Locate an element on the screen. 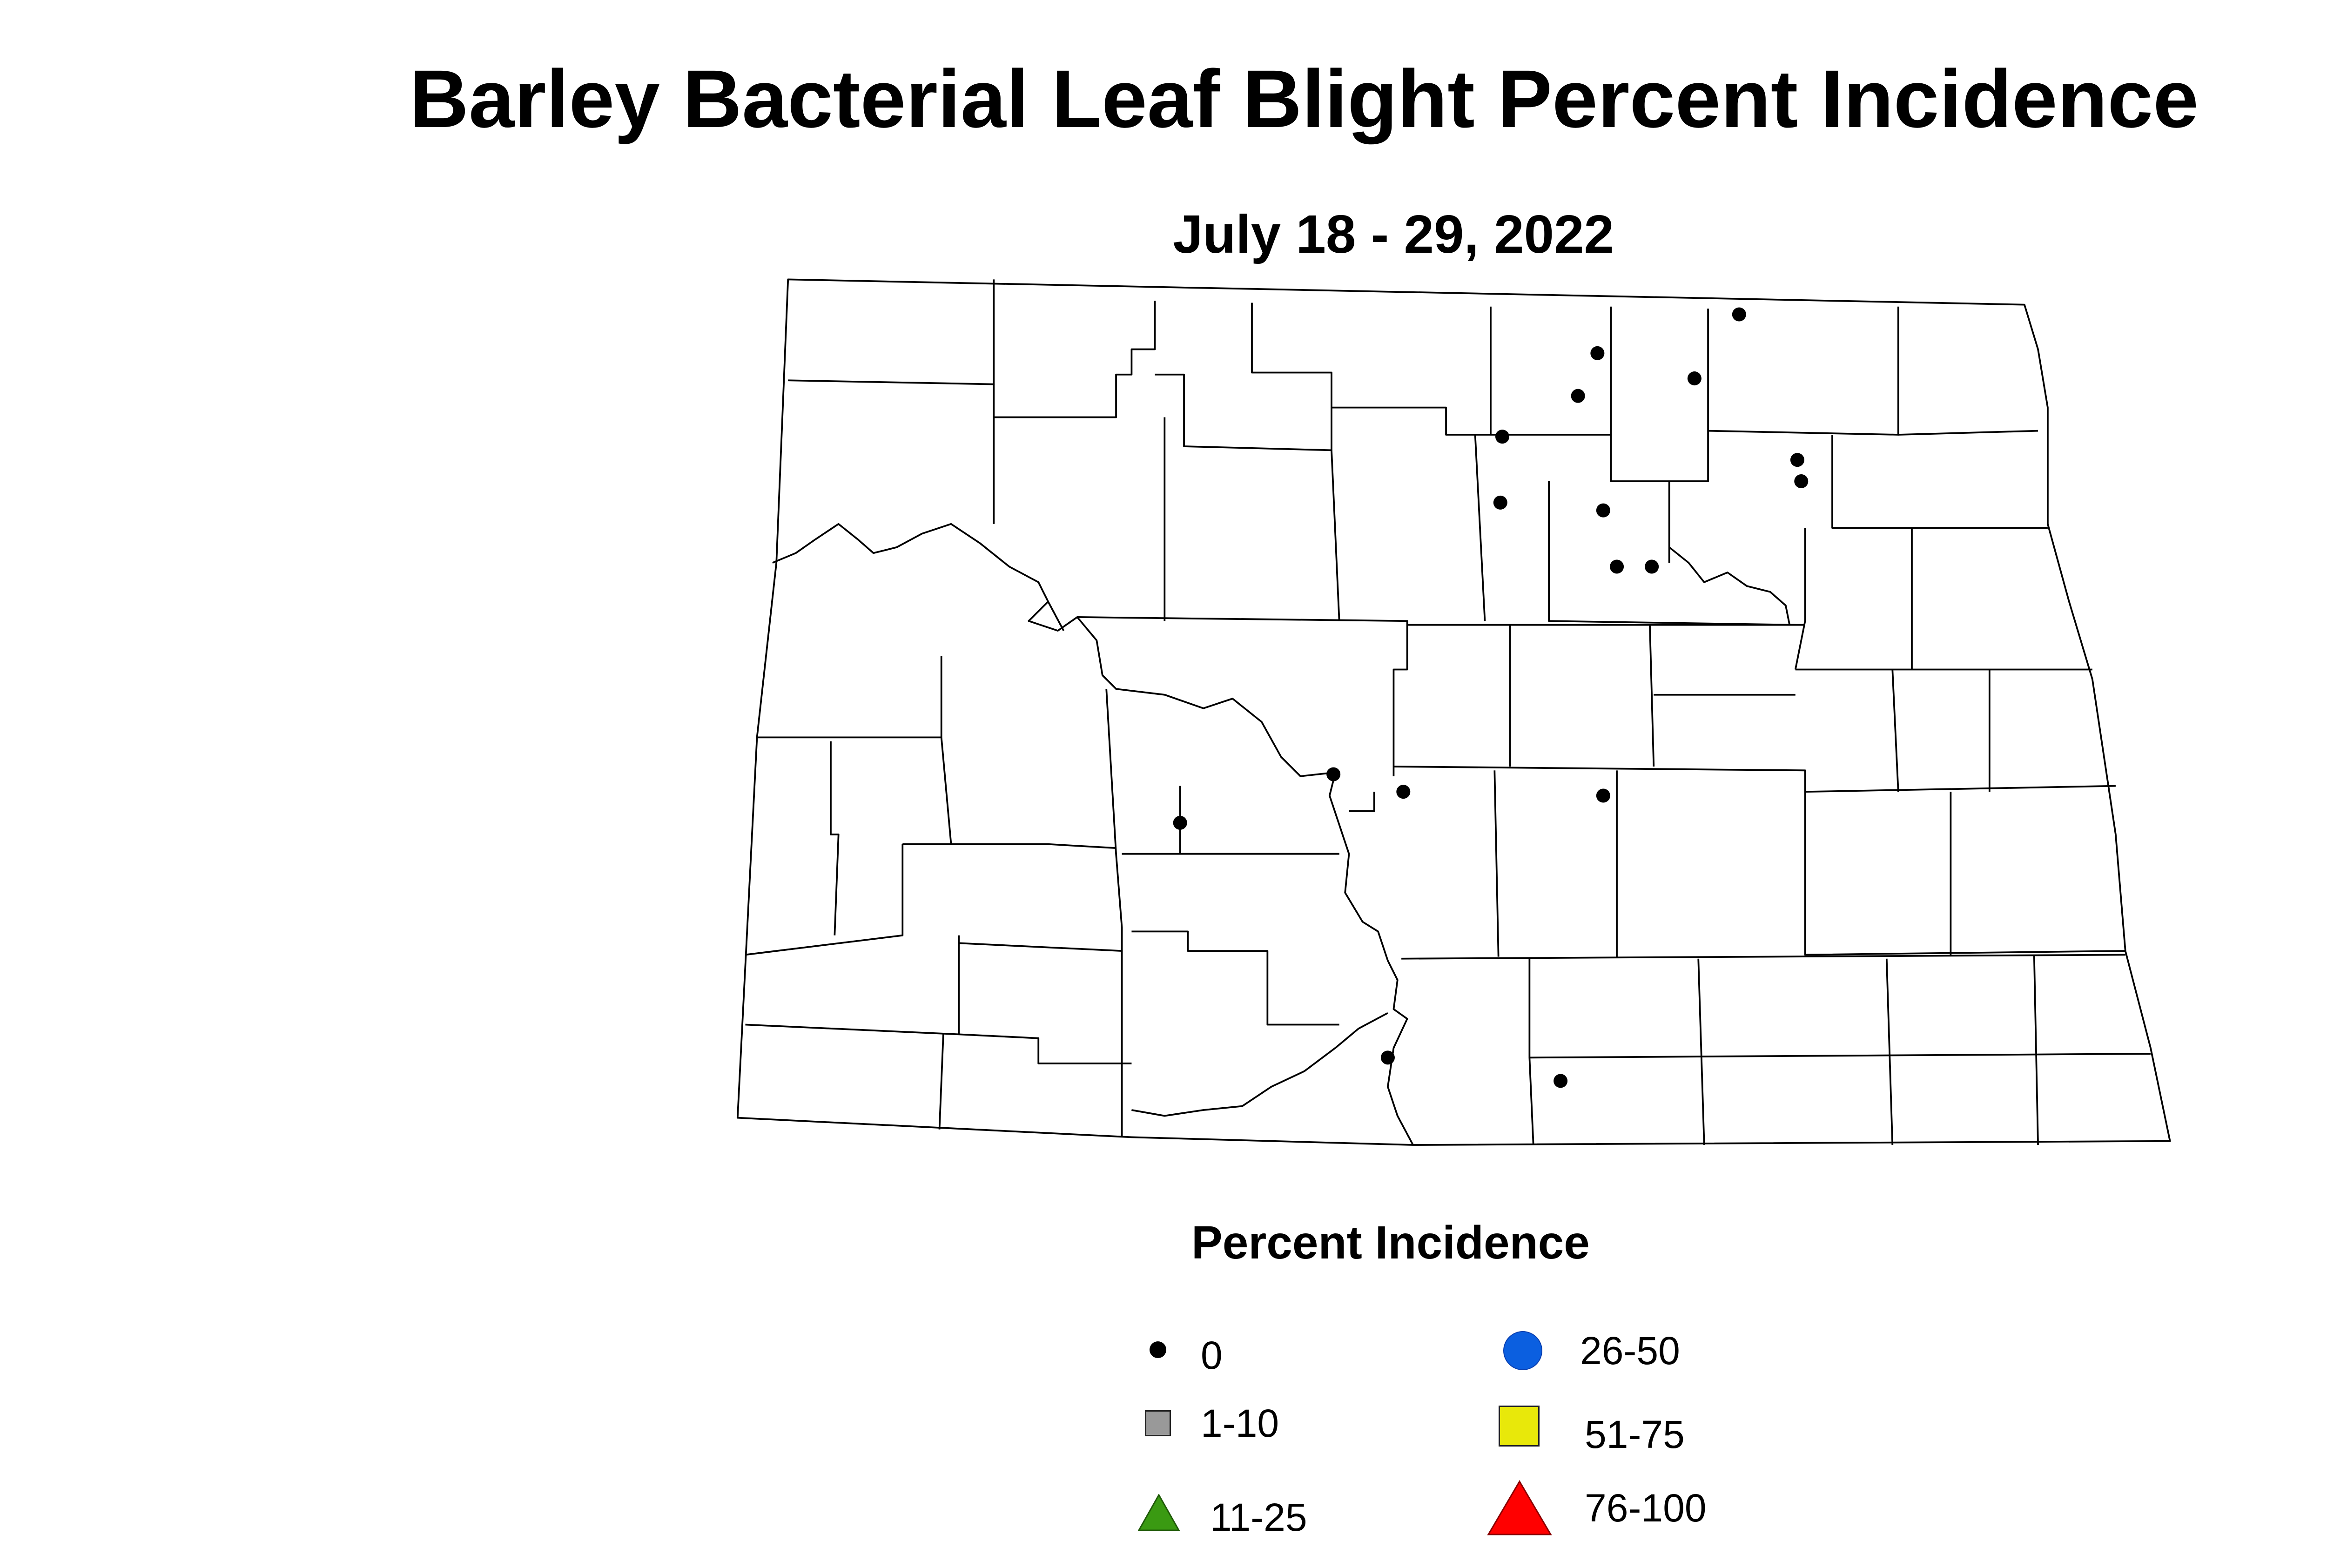 Image resolution: width=2327 pixels, height=1568 pixels. dot-icon is located at coordinates (1158, 1349).